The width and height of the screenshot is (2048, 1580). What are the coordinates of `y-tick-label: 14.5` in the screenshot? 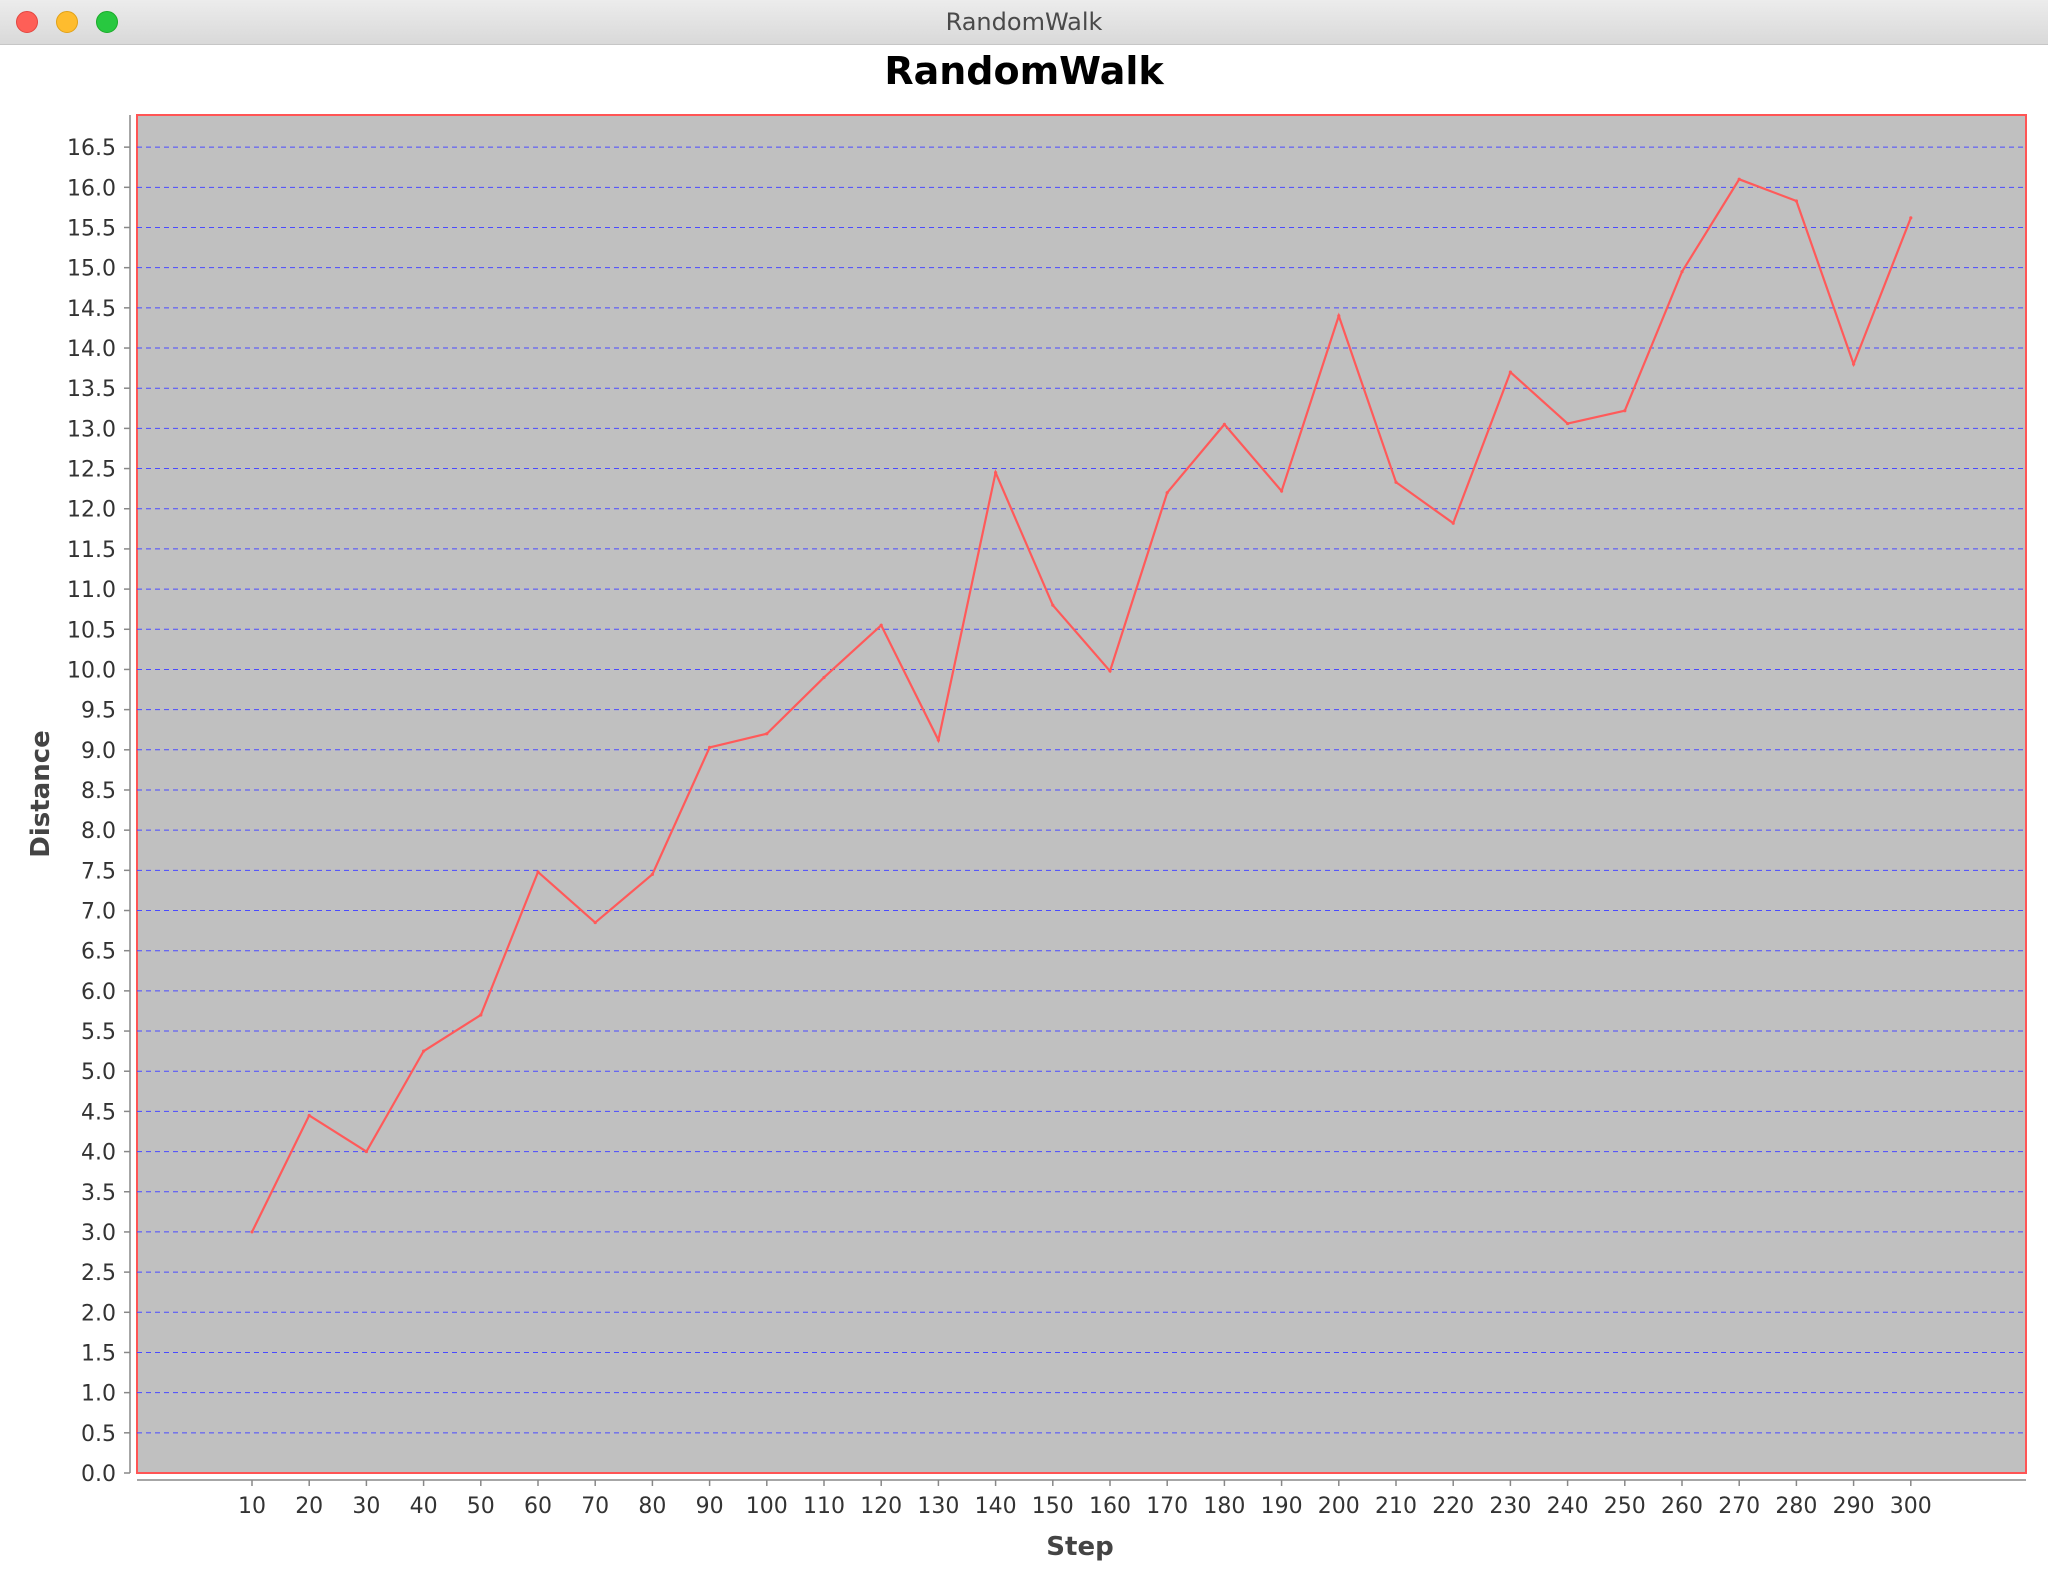 It's located at (91, 309).